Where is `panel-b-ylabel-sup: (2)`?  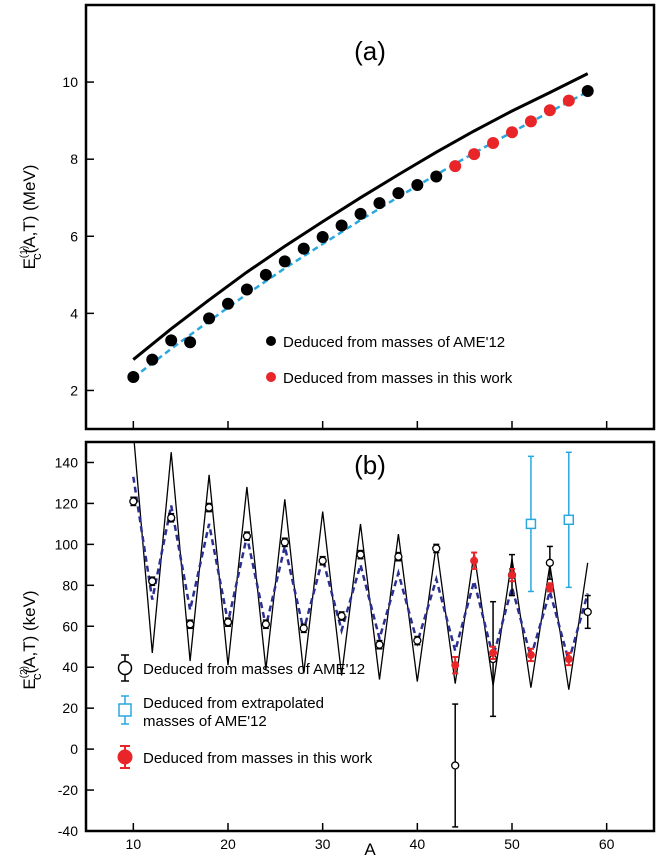 panel-b-ylabel-sup: (2) is located at coordinates (24, 672).